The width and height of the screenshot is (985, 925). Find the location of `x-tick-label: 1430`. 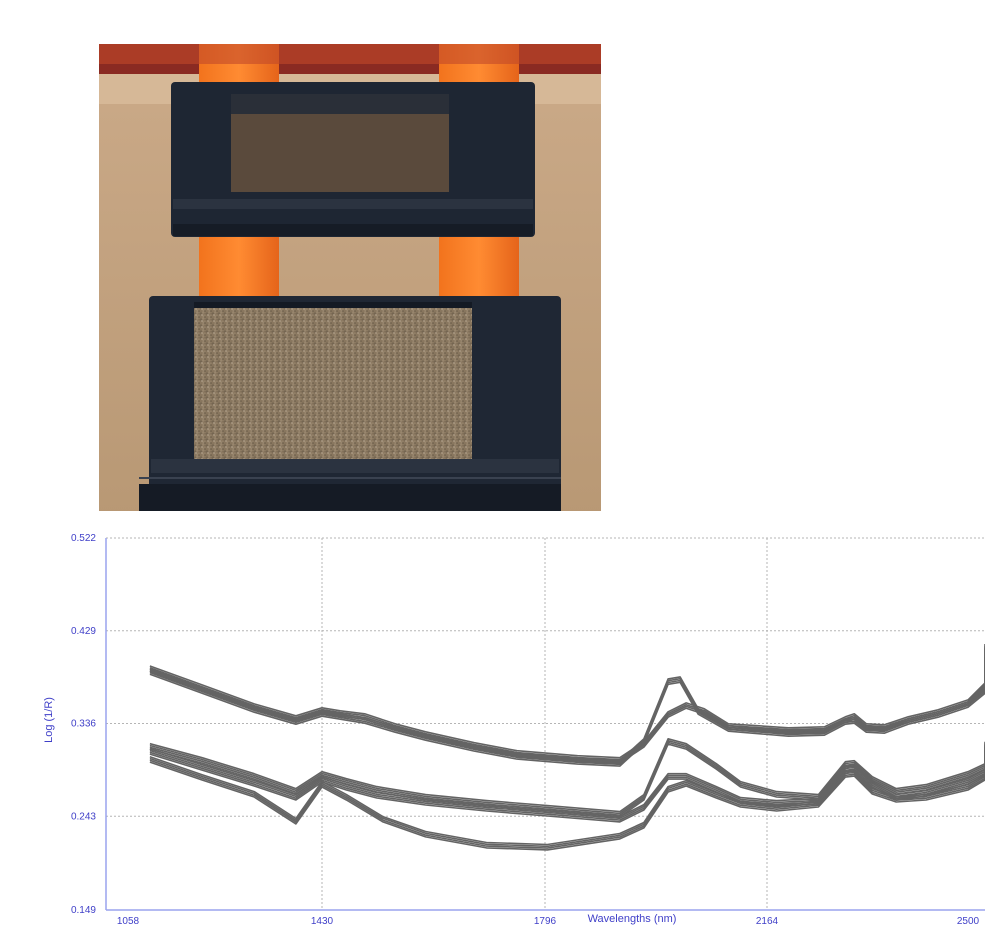

x-tick-label: 1430 is located at coordinates (322, 920).